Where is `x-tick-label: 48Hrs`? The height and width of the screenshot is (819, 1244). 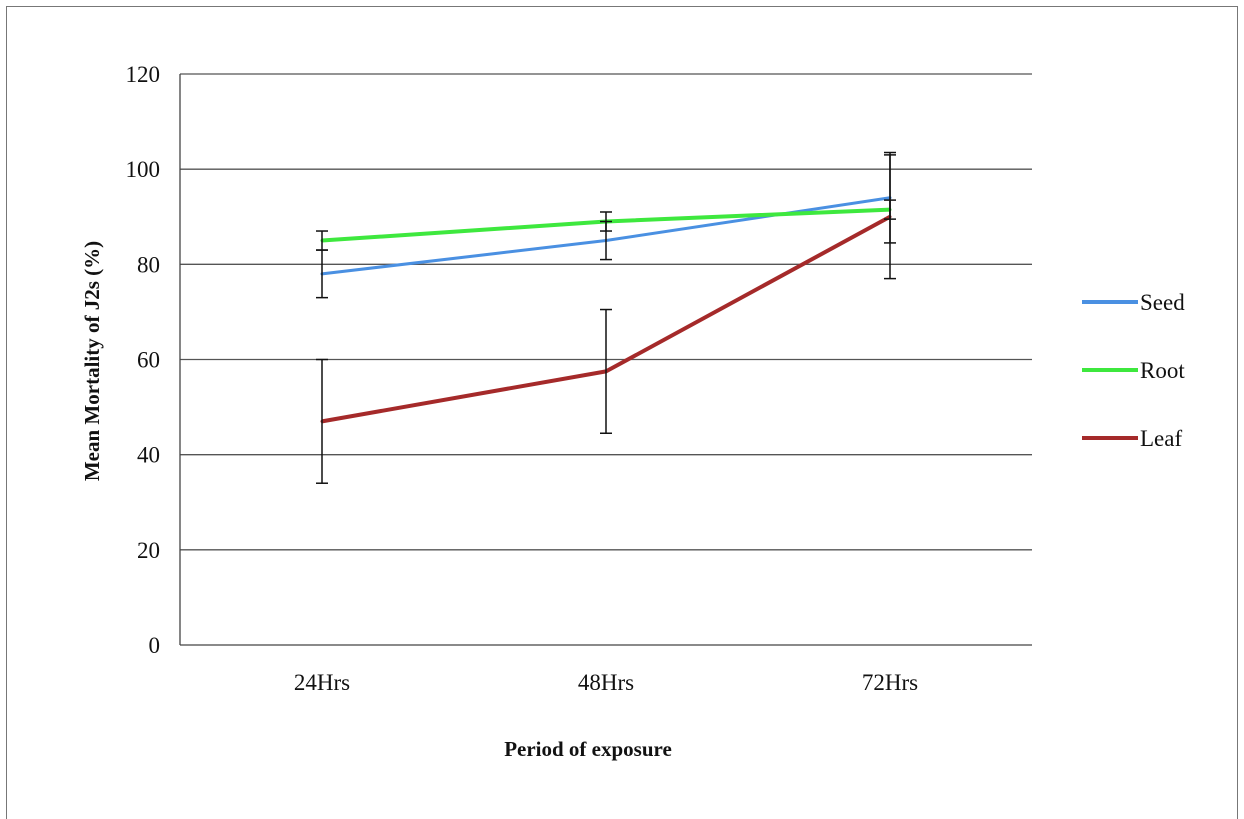
x-tick-label: 48Hrs is located at coordinates (606, 682).